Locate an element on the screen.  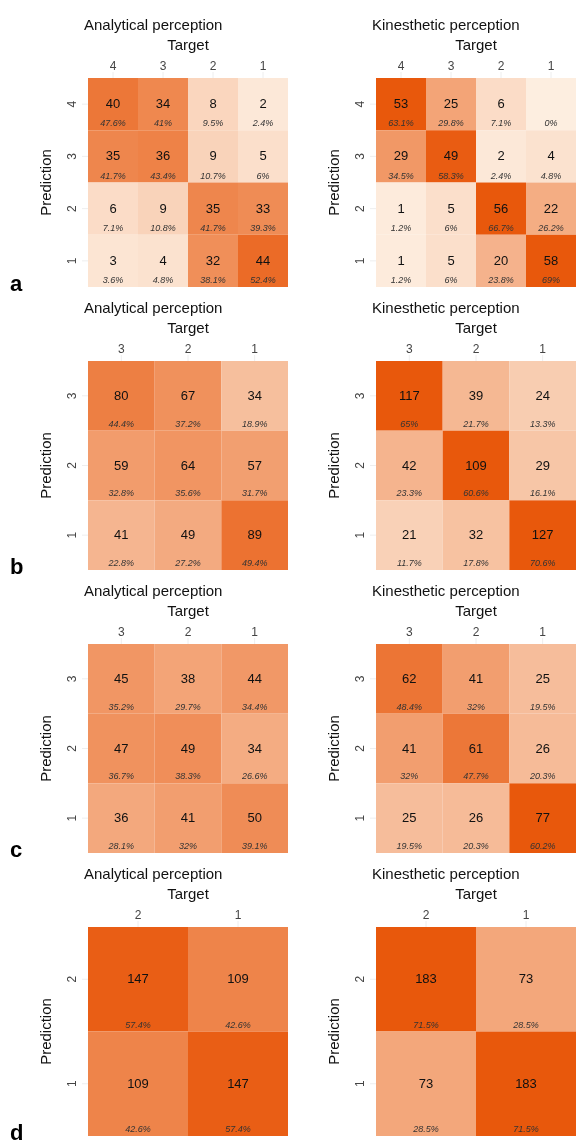
data-label: 61 is located at coordinates (476, 748).